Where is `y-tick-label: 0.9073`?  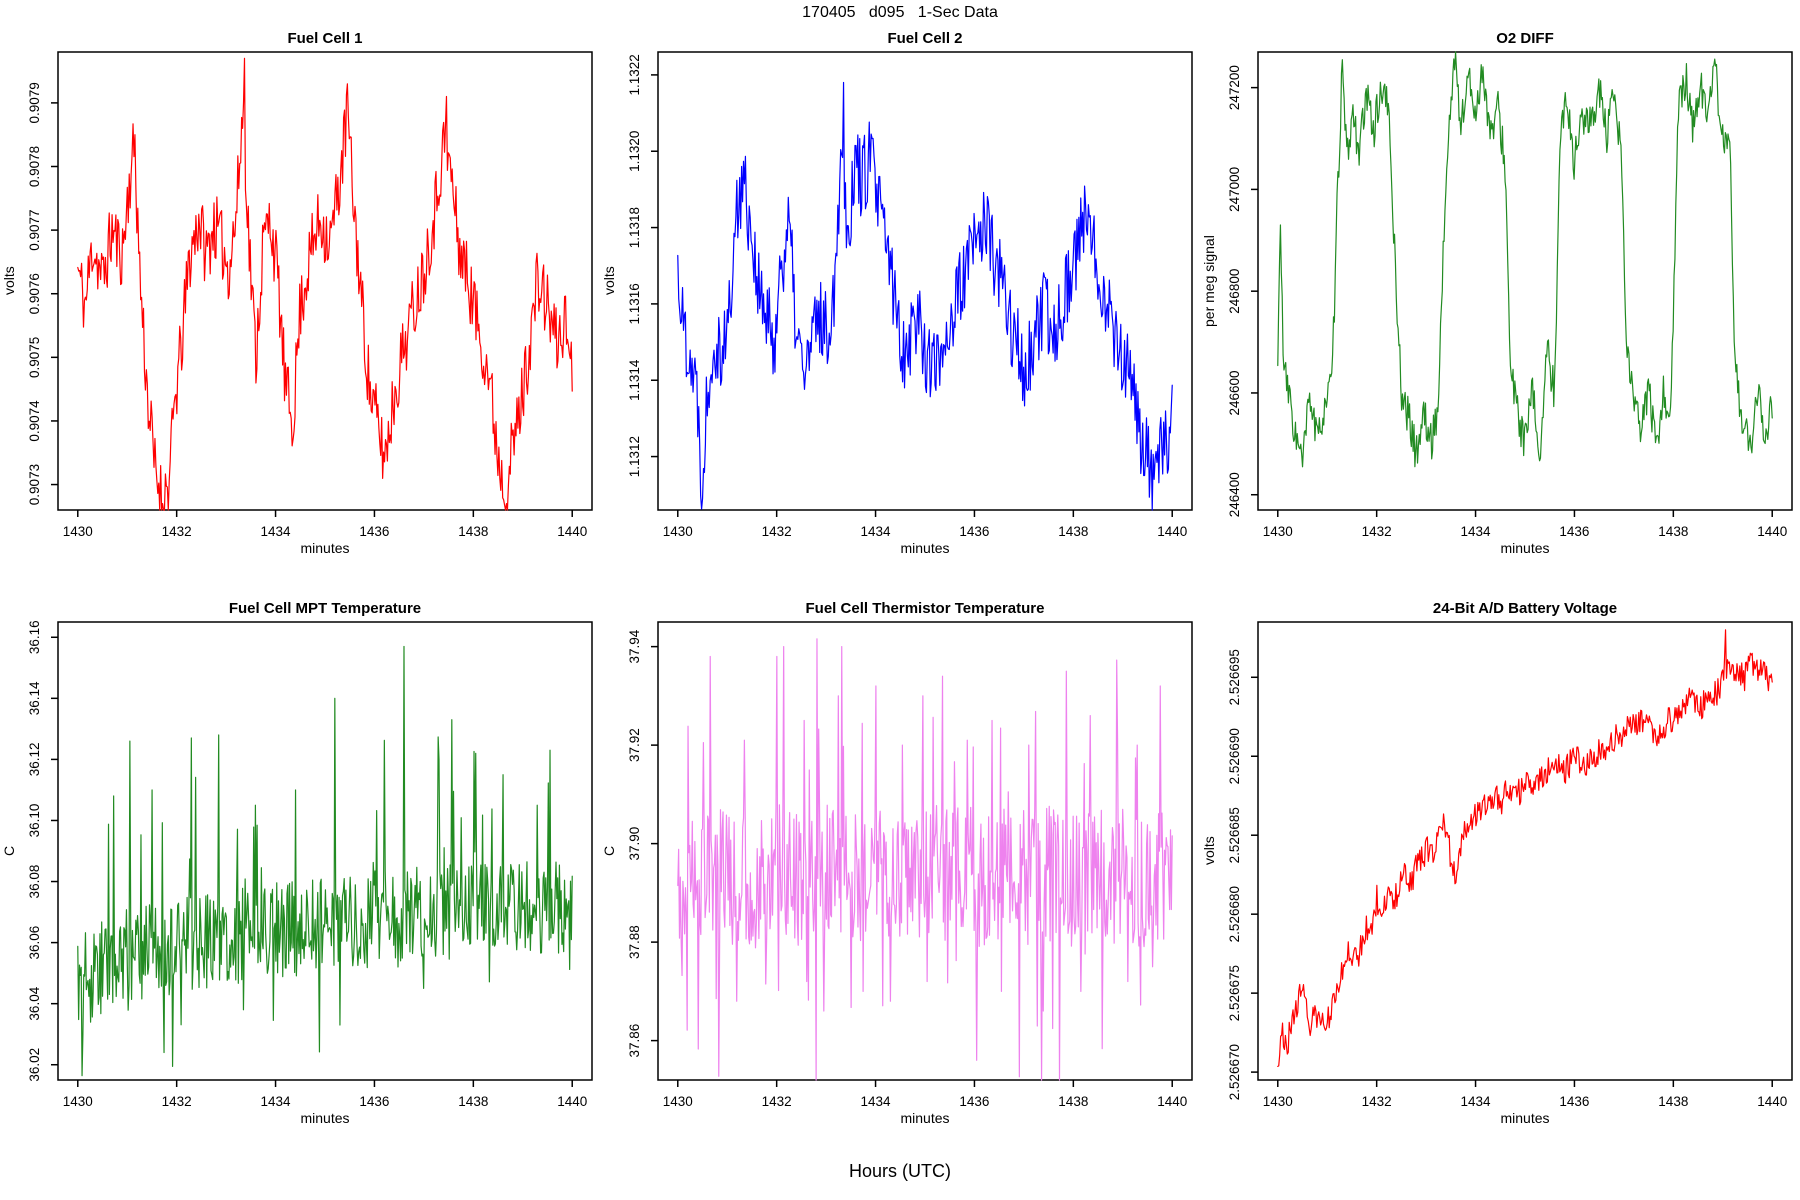
y-tick-label: 0.9073 is located at coordinates (34, 484).